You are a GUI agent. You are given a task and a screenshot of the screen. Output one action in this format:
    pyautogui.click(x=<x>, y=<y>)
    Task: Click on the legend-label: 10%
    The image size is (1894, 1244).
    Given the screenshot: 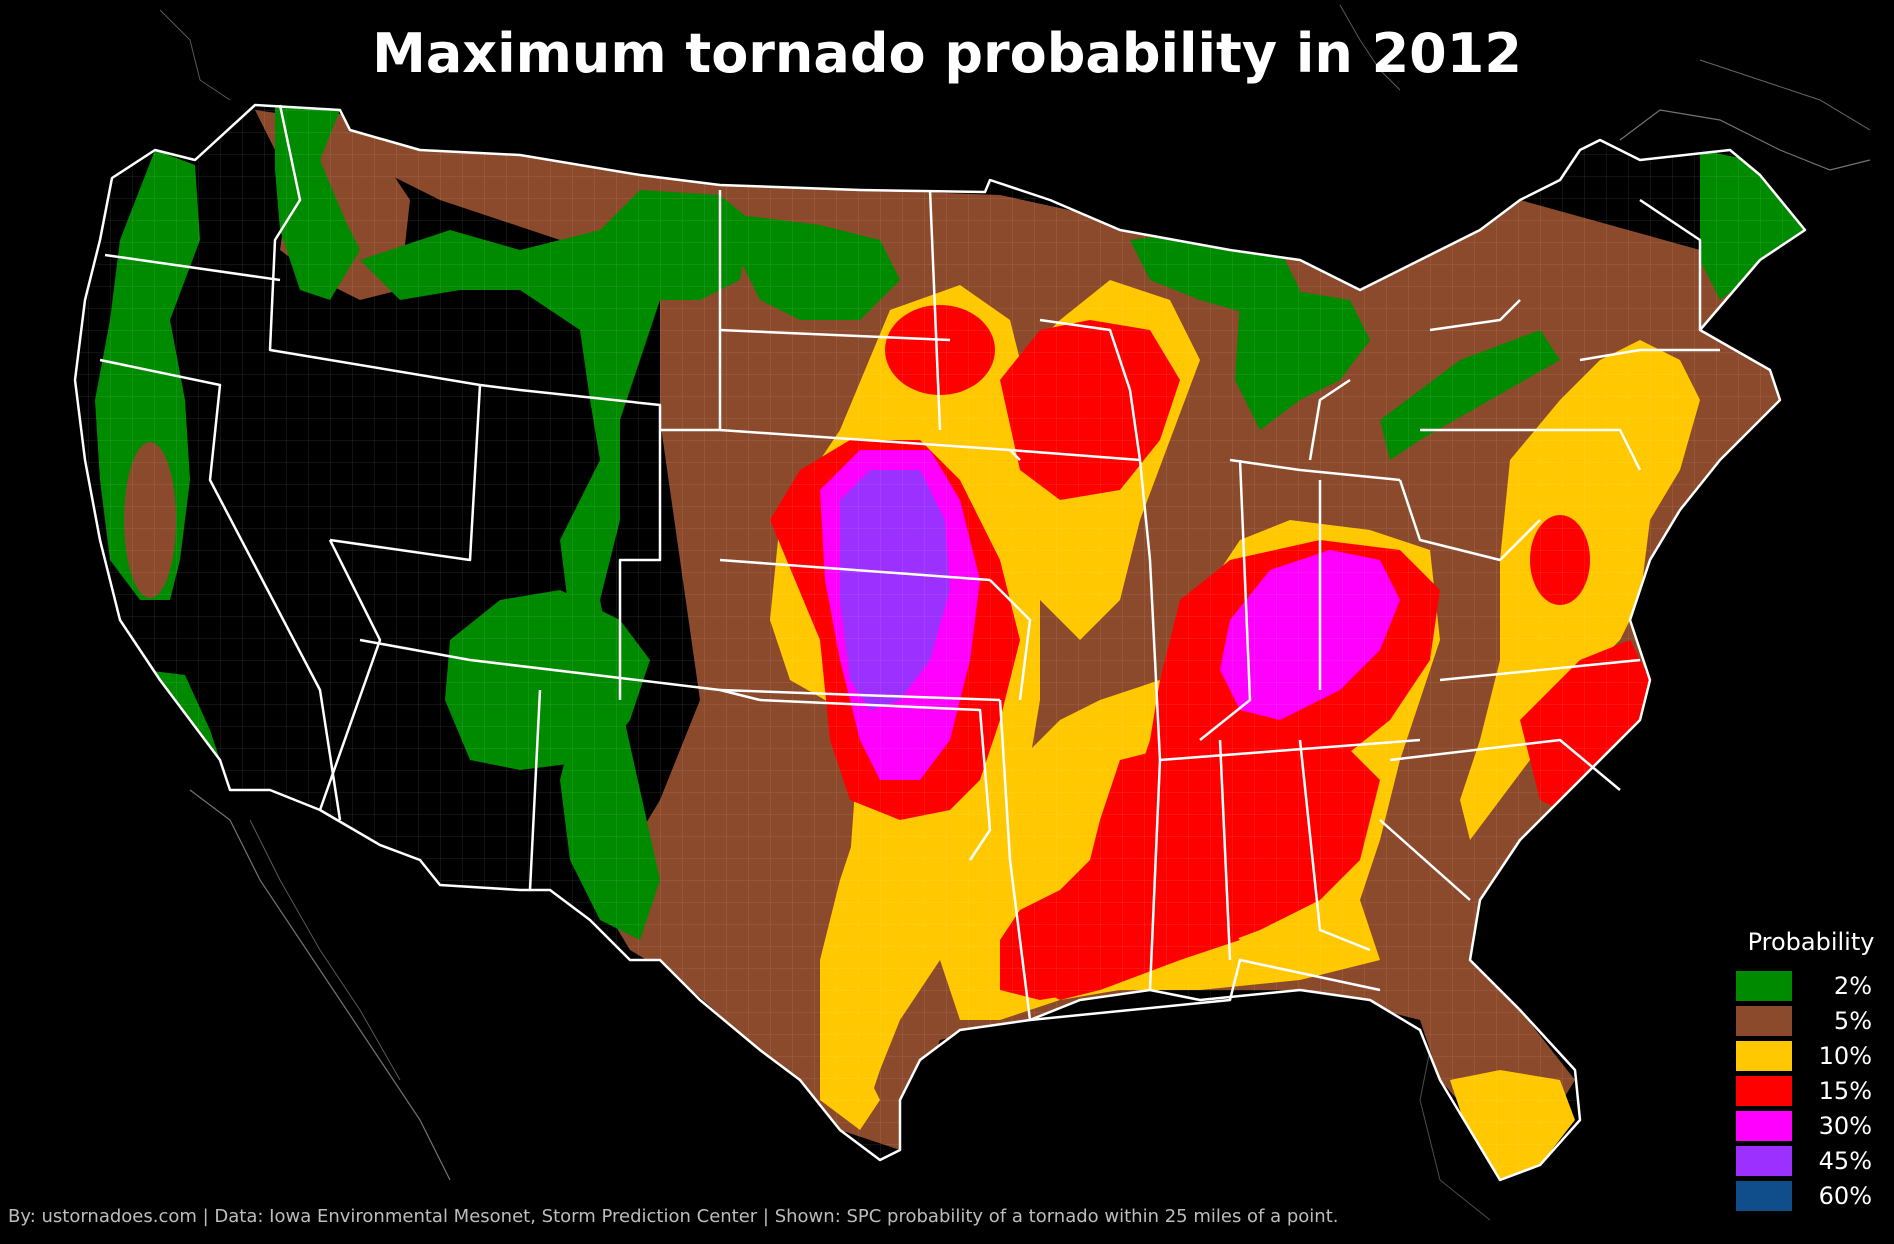 What is the action you would take?
    pyautogui.click(x=1845, y=1055)
    